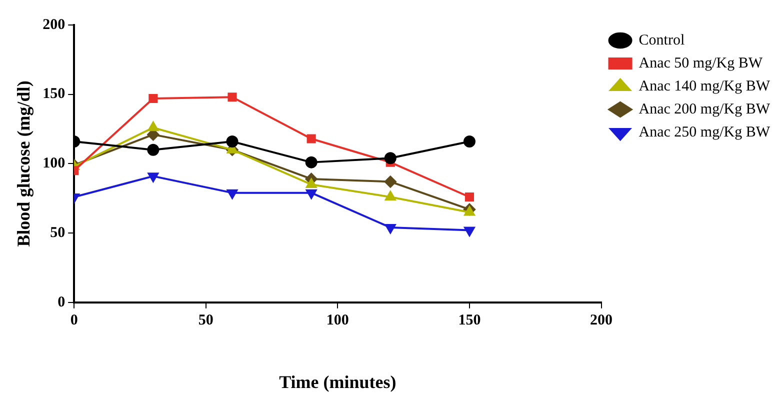 This screenshot has width=784, height=403. I want to click on y-axis-title: Blood glucose (mg/dl), so click(23, 163).